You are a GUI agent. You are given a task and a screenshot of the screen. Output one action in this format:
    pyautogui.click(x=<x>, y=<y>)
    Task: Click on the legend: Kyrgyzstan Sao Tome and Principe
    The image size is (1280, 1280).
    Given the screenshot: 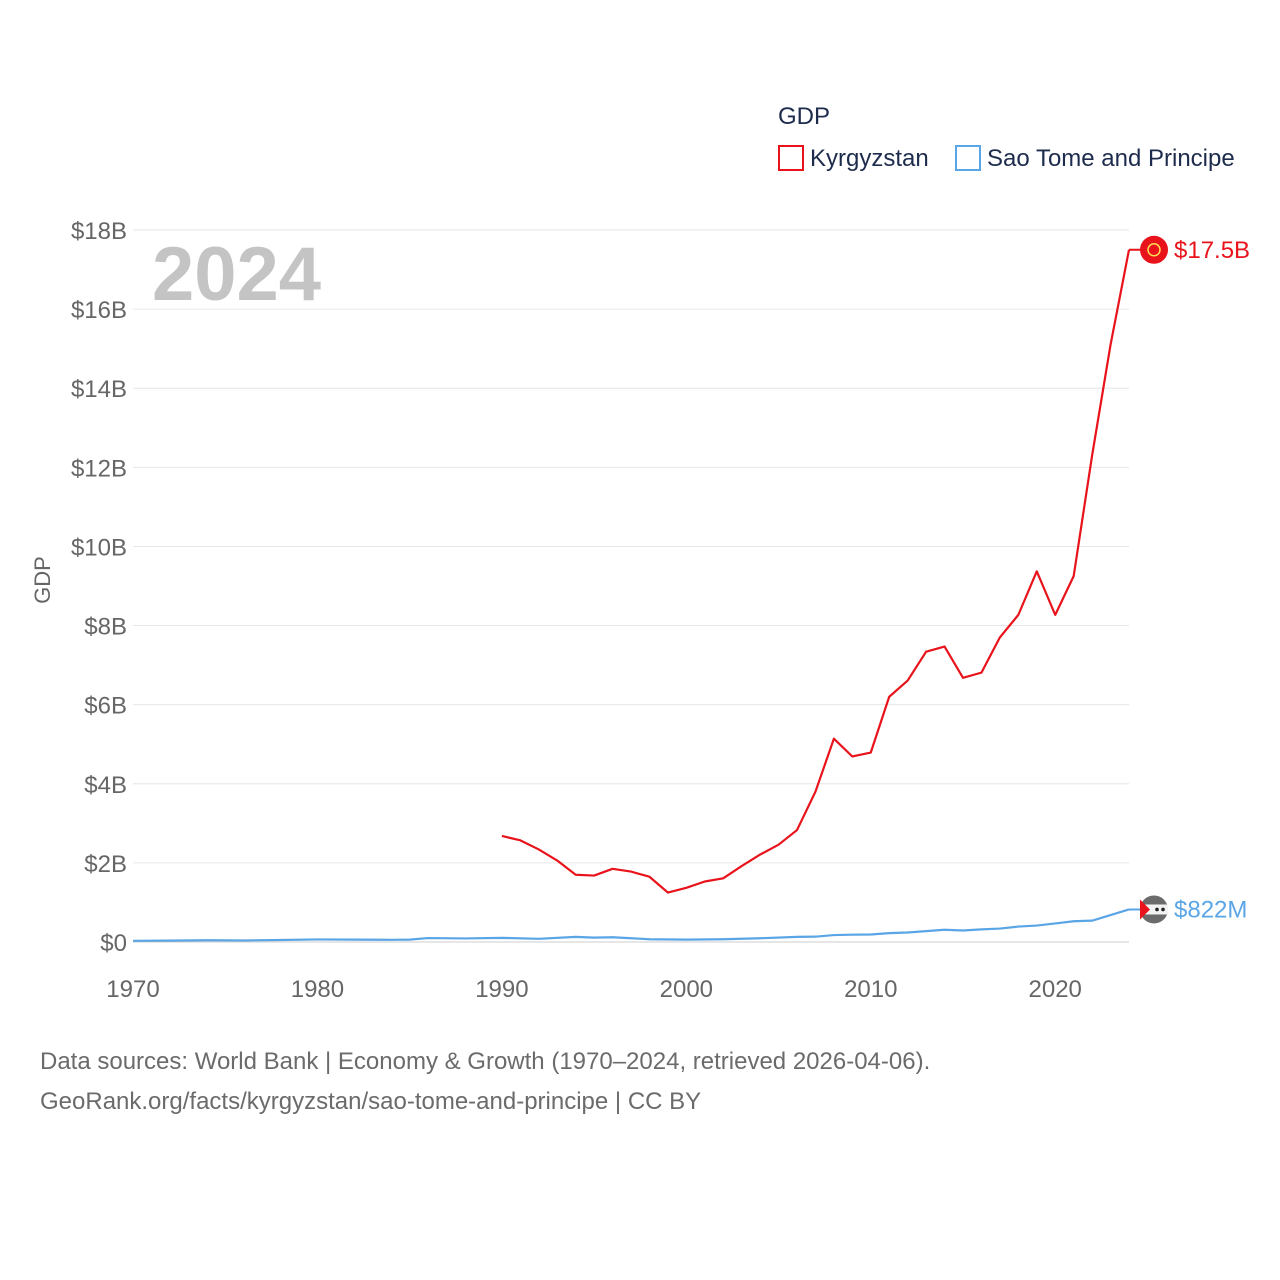 What is the action you would take?
    pyautogui.click(x=1006, y=158)
    